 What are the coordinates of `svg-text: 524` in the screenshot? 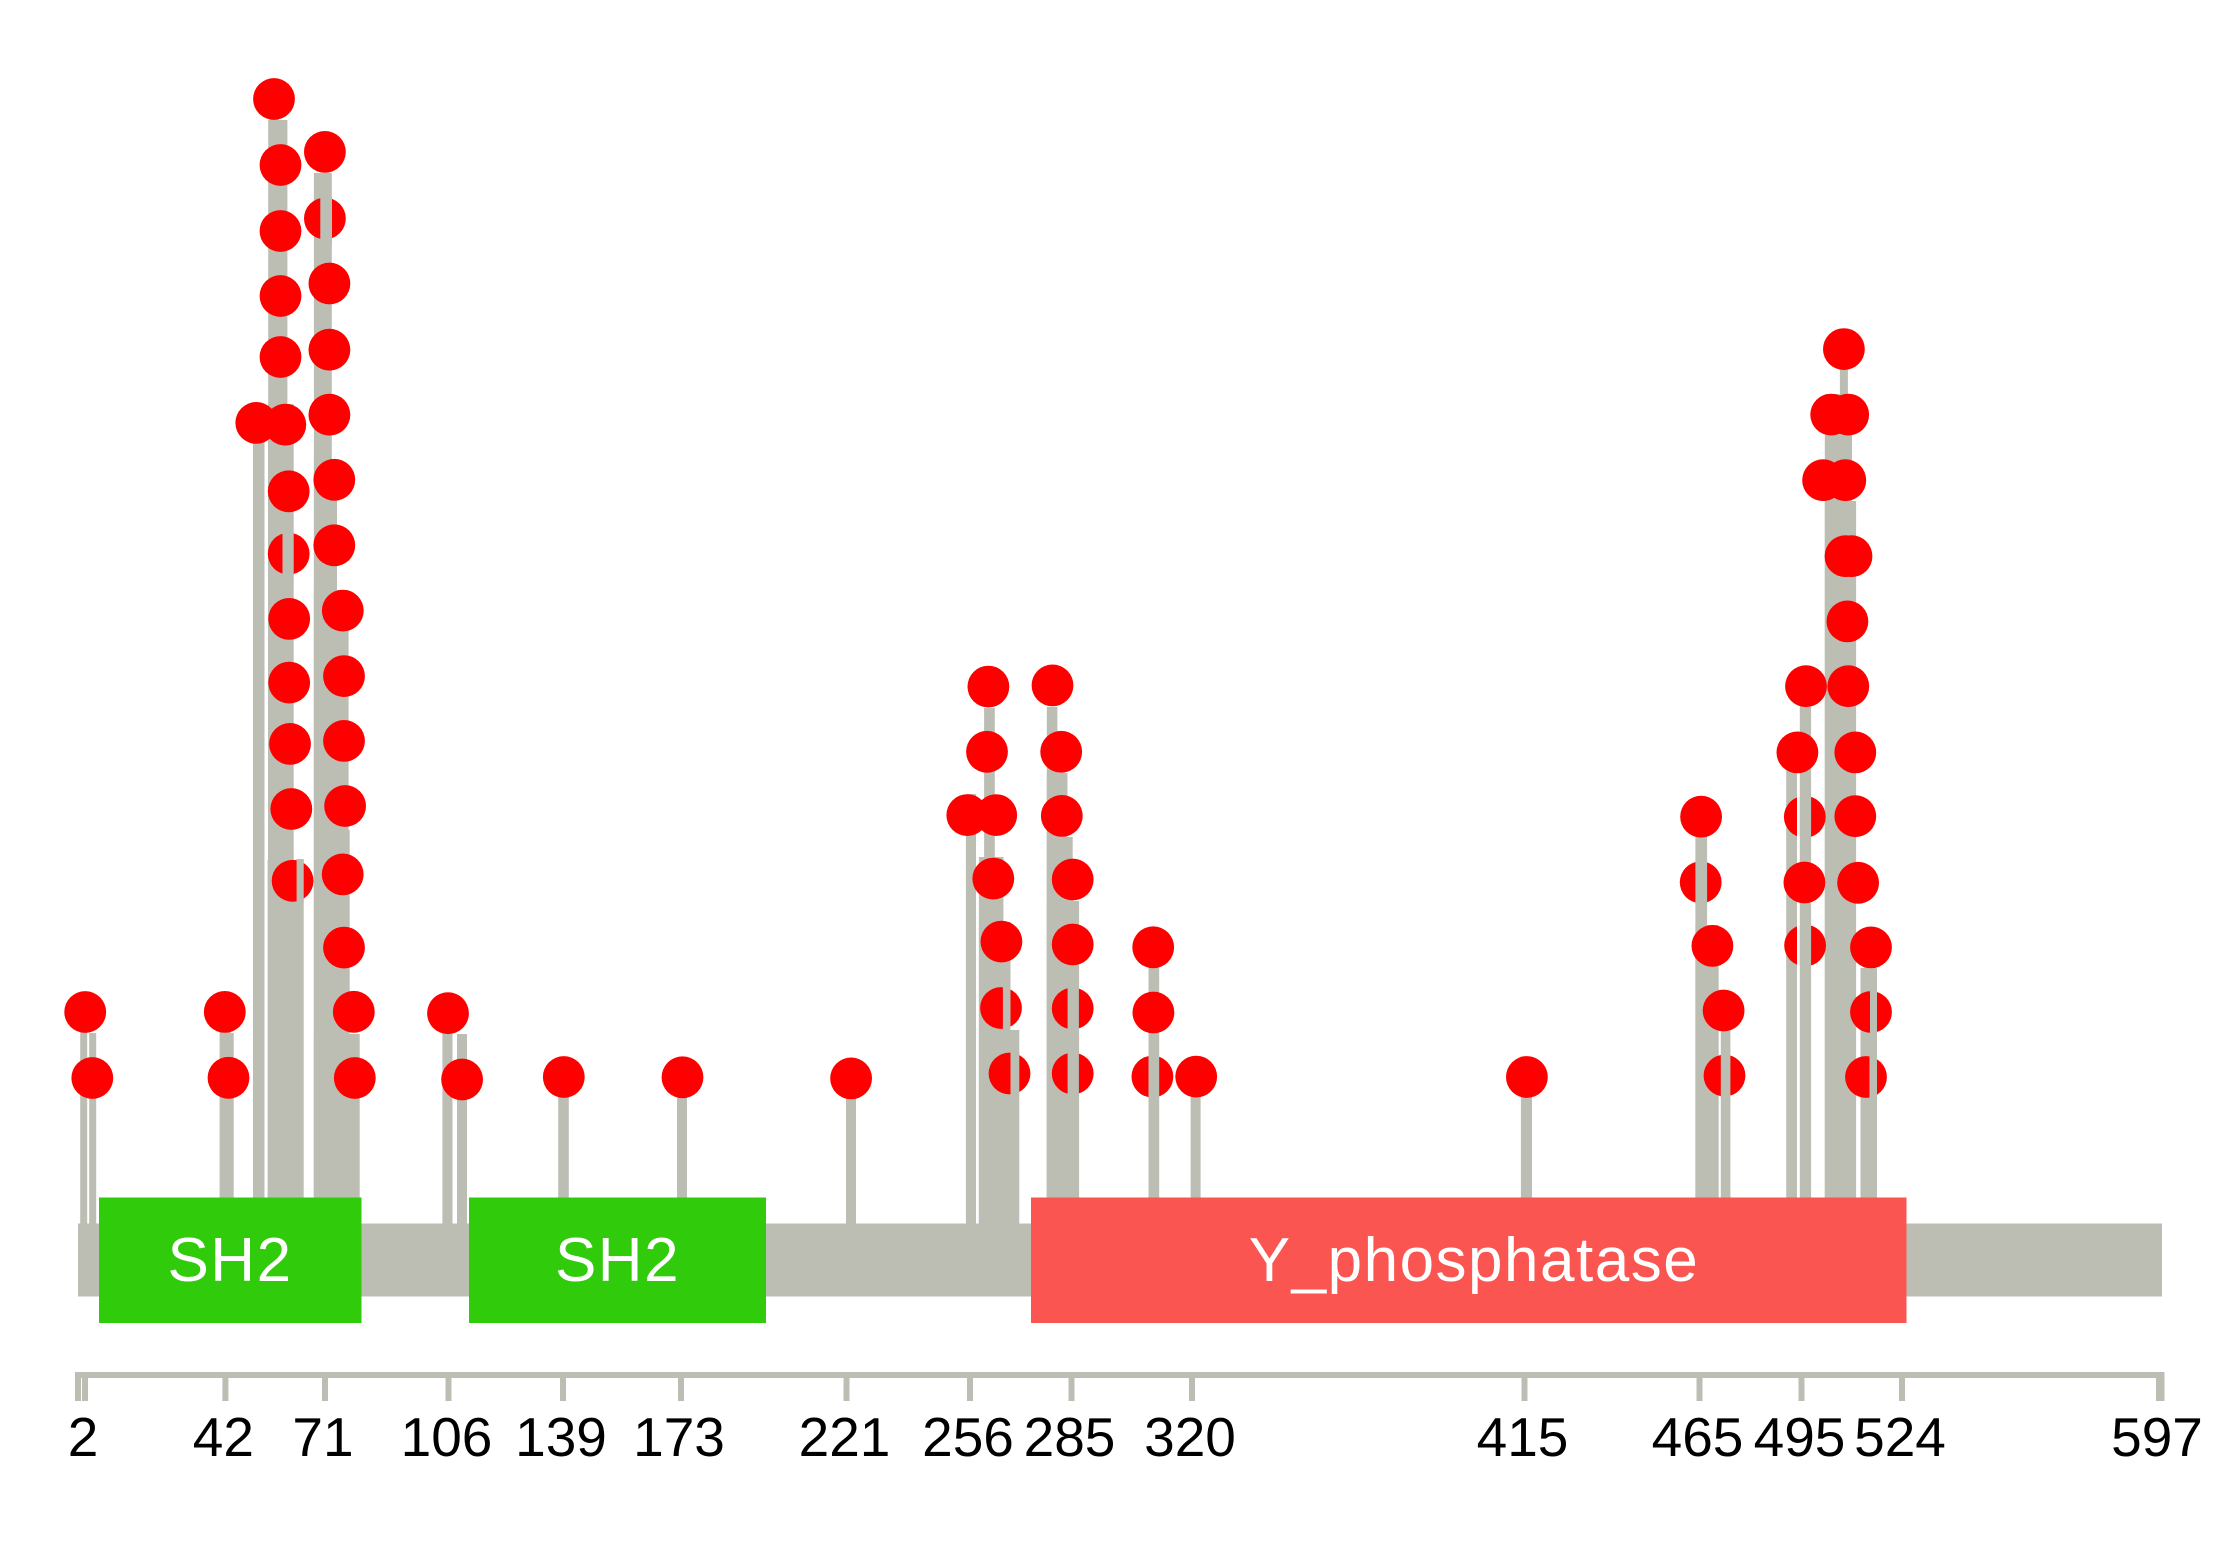 It's located at (1900, 1437).